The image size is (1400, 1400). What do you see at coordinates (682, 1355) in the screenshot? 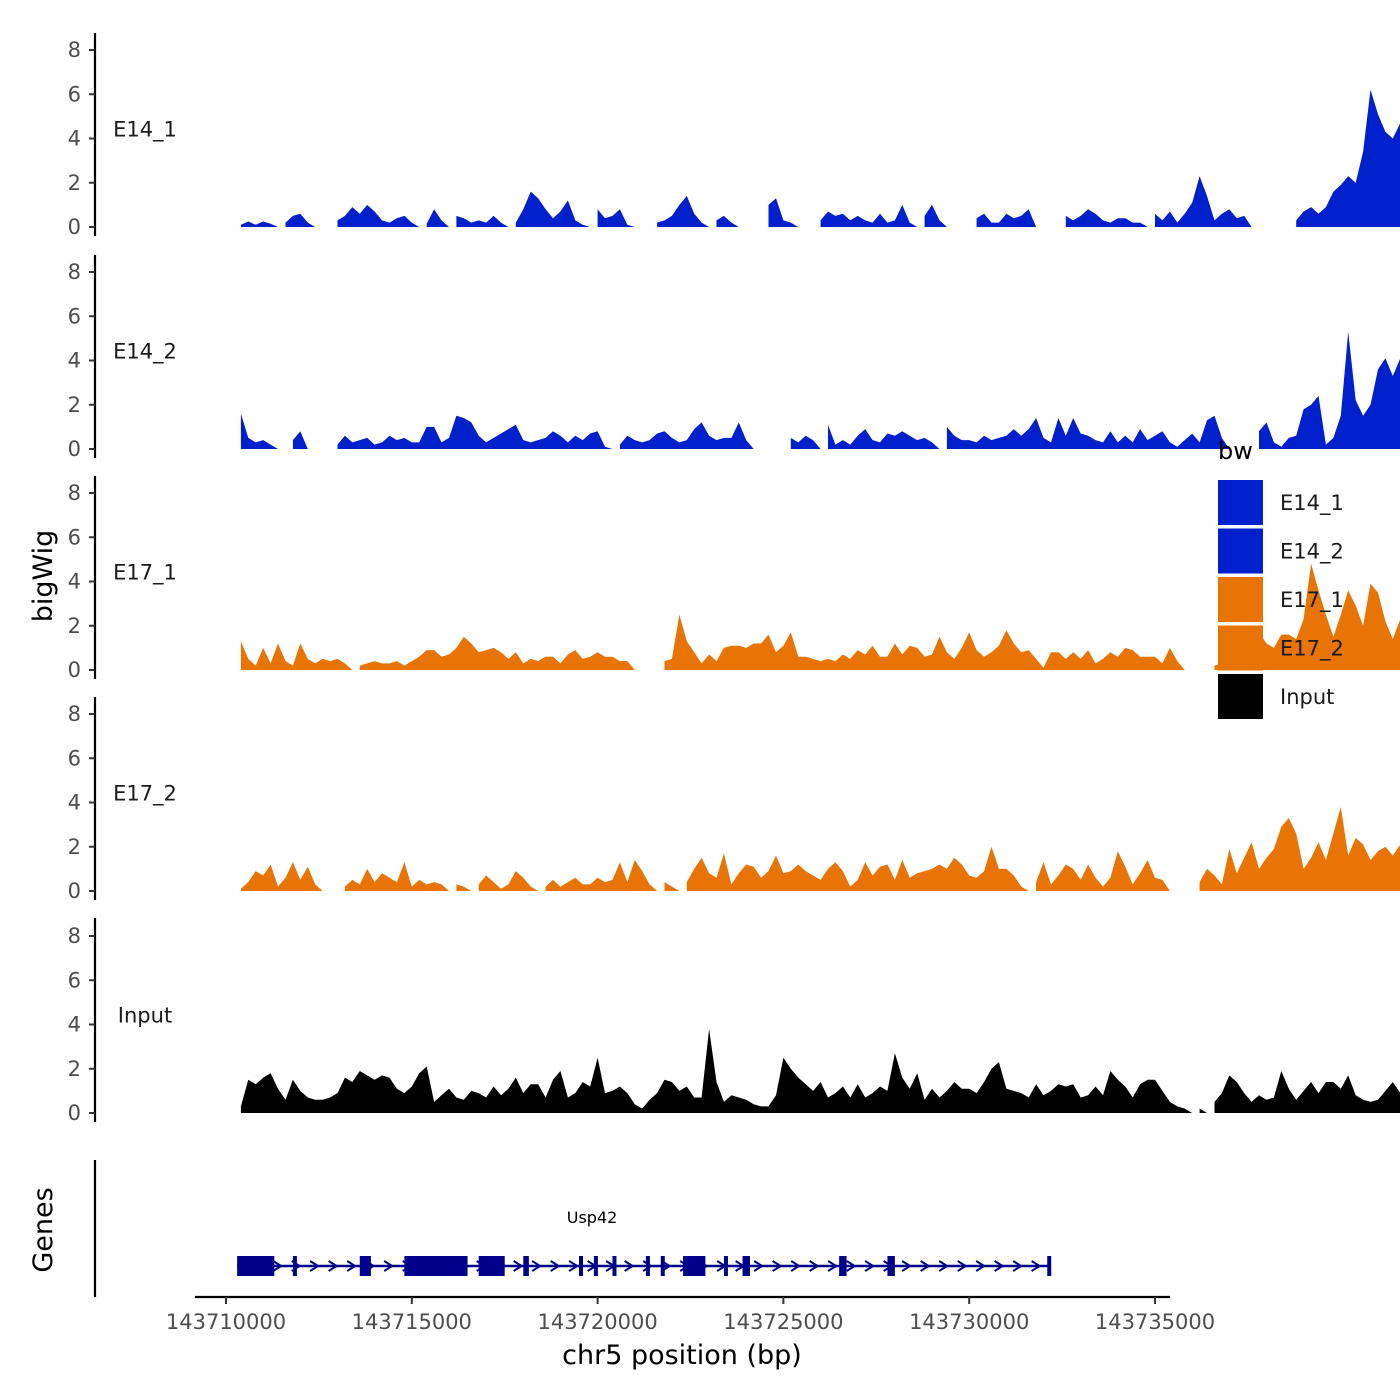
I see `x-axis-title: chr5 position (bp)` at bounding box center [682, 1355].